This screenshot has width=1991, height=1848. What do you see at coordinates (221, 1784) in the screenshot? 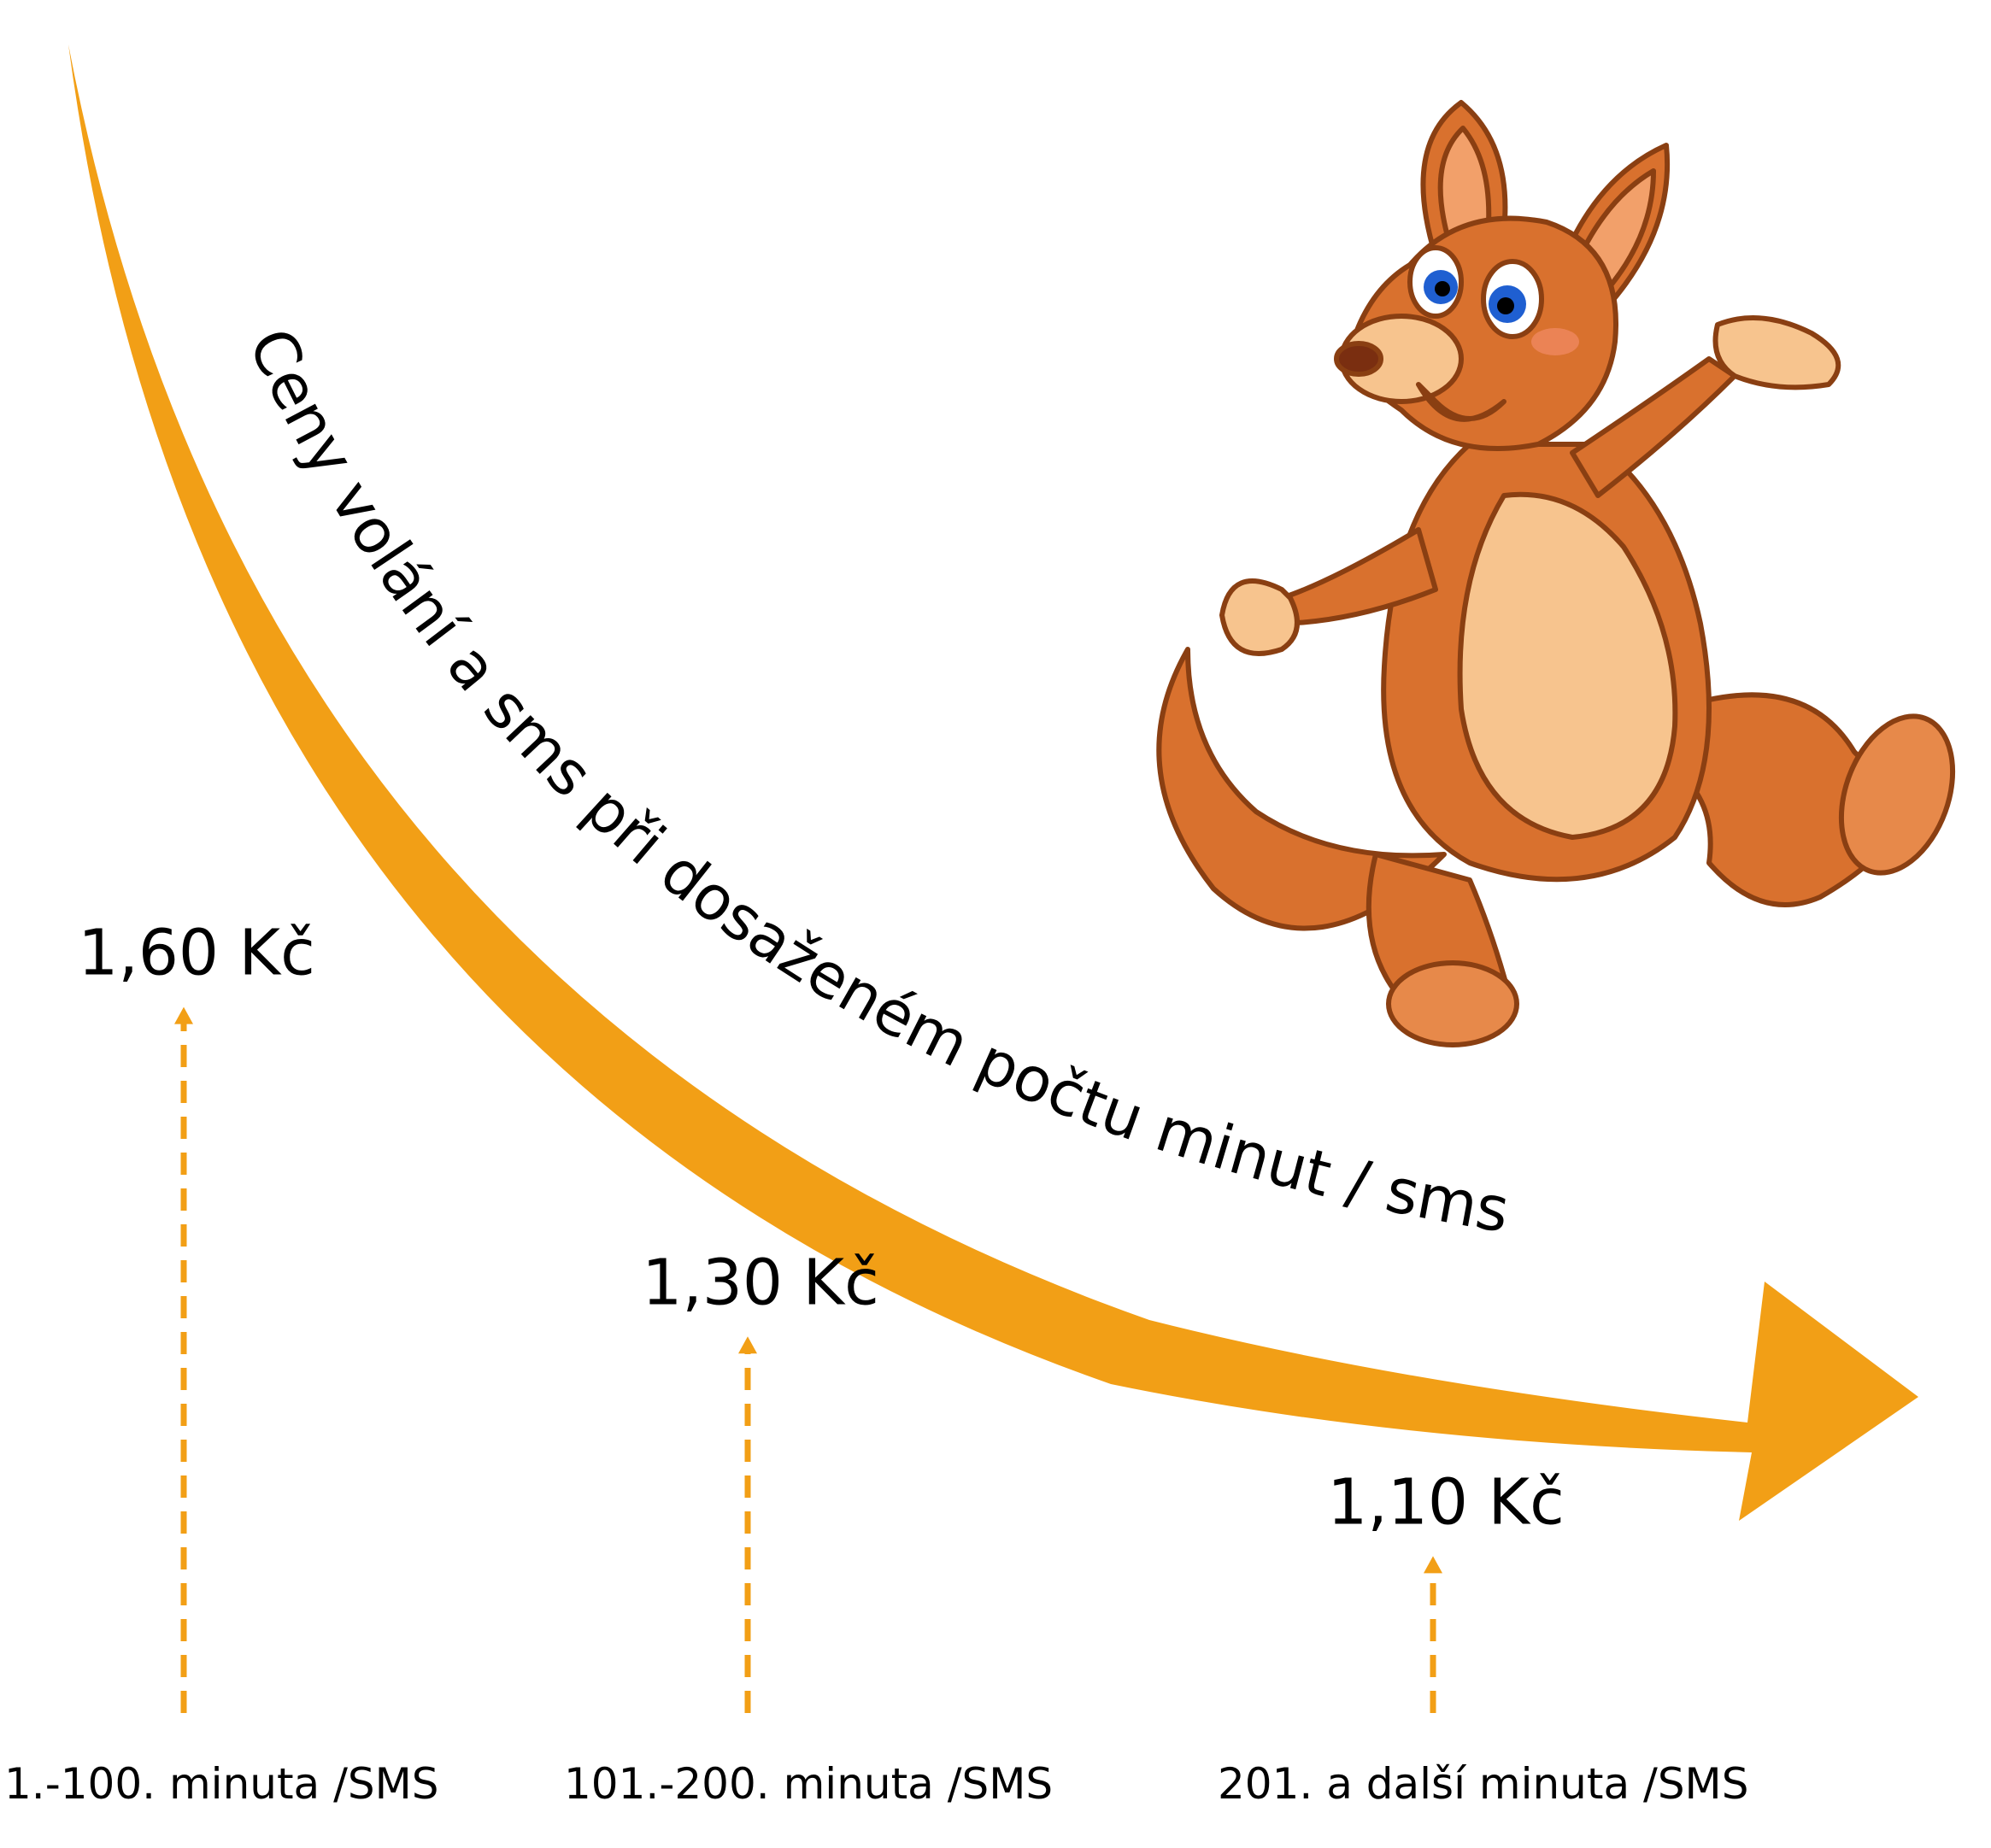
I see `category-label: 1.-100. minuta /SMS` at bounding box center [221, 1784].